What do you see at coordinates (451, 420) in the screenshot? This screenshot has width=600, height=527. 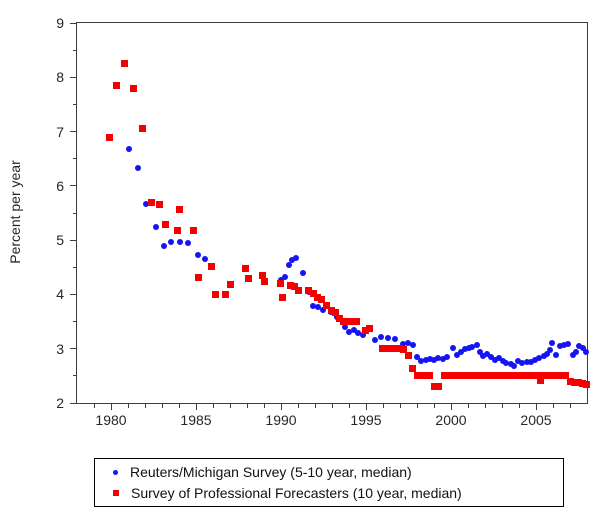 I see `x-tick-label: 2000` at bounding box center [451, 420].